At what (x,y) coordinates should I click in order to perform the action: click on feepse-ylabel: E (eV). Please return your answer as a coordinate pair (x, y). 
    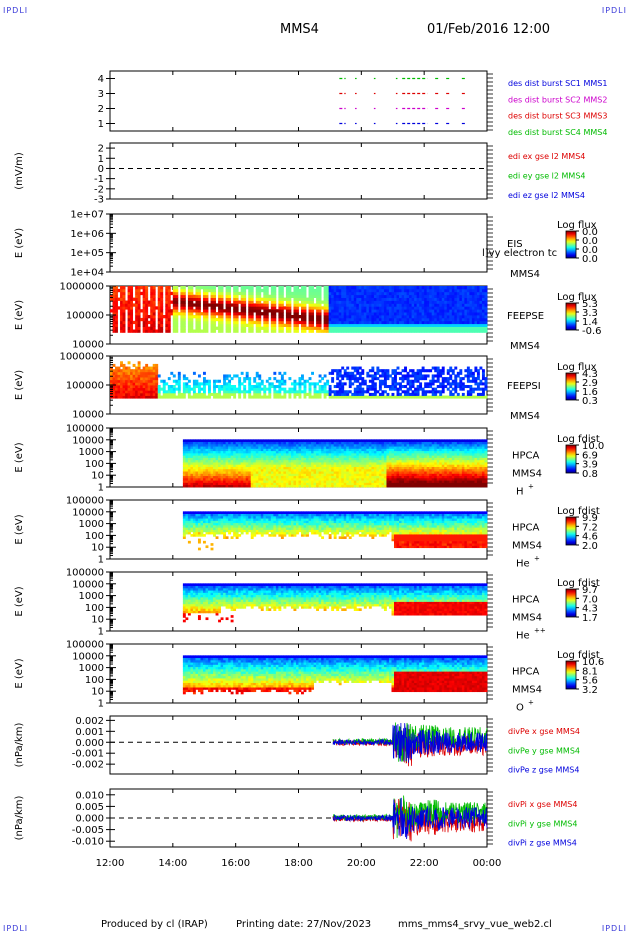
    Looking at the image, I should click on (19, 315).